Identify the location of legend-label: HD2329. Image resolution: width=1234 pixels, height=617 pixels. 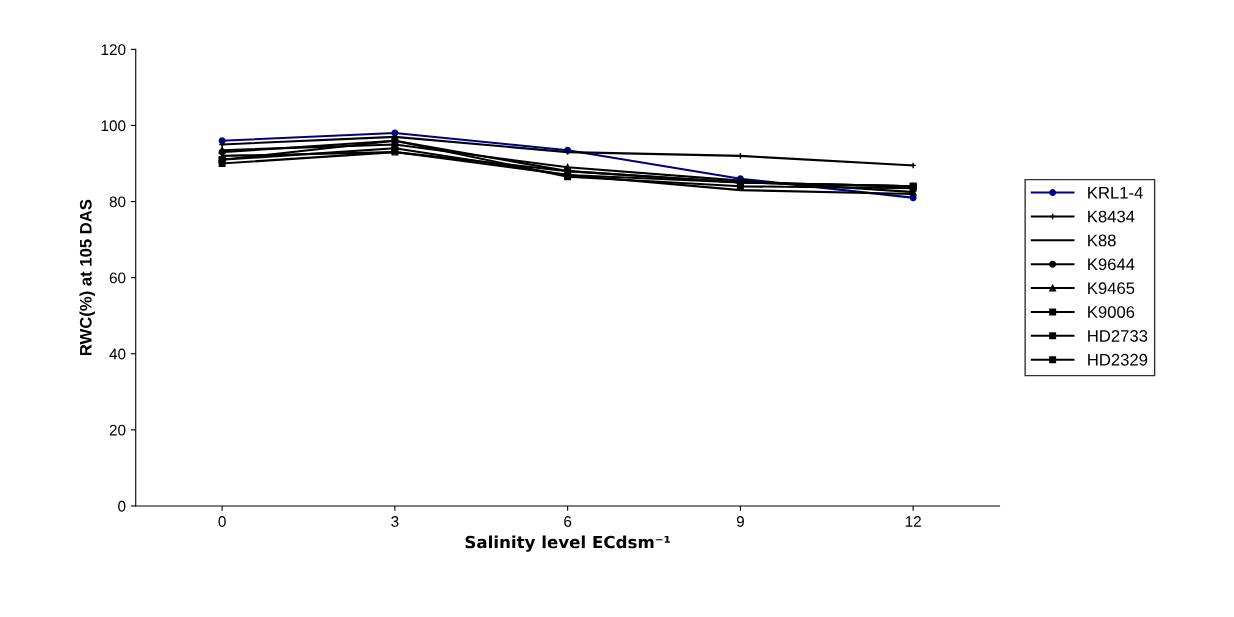
(1118, 359).